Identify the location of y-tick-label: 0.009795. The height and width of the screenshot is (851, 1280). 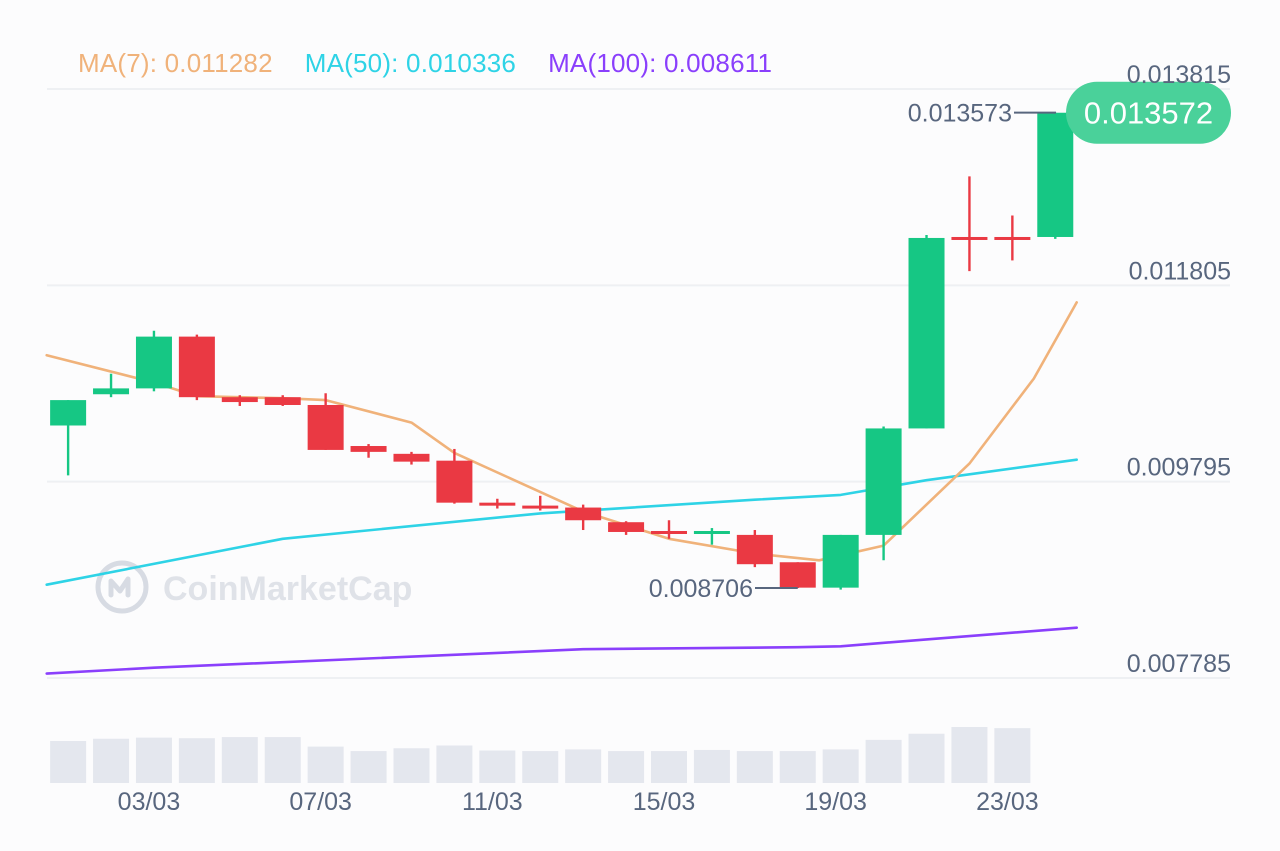
(1179, 468).